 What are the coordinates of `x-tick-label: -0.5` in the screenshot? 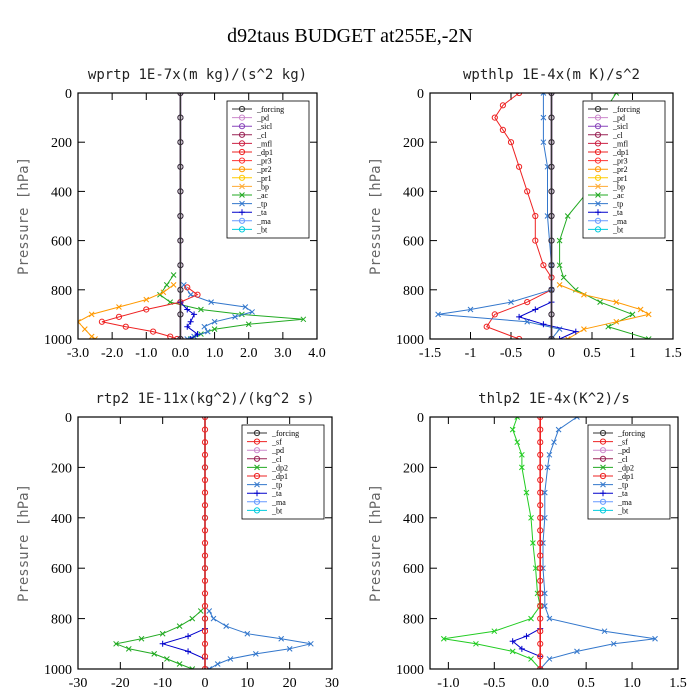 It's located at (494, 683).